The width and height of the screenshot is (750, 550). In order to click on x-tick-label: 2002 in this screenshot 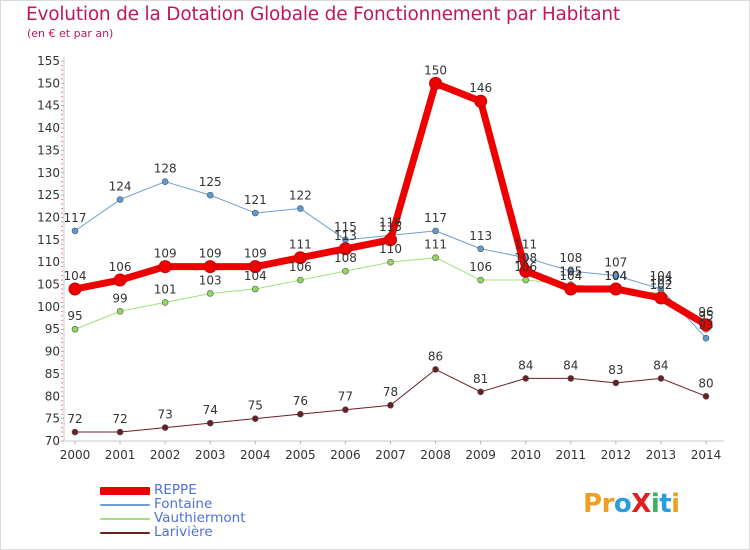, I will do `click(165, 455)`.